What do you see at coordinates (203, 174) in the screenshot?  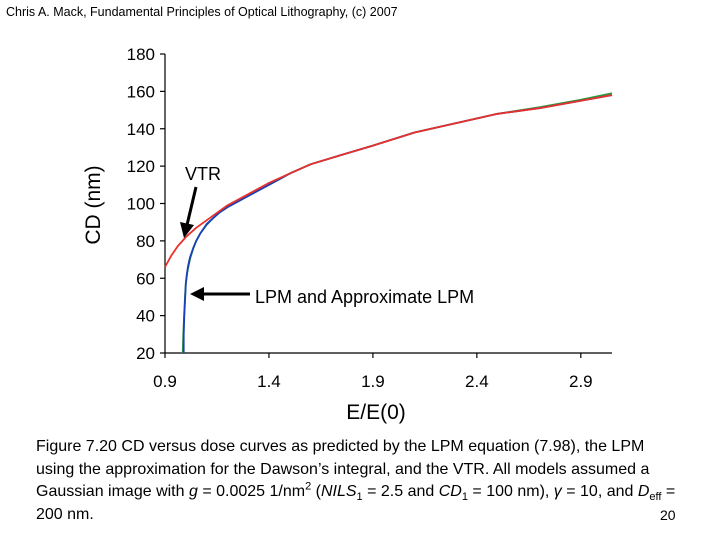 I see `annotation-vtr-label: VTR` at bounding box center [203, 174].